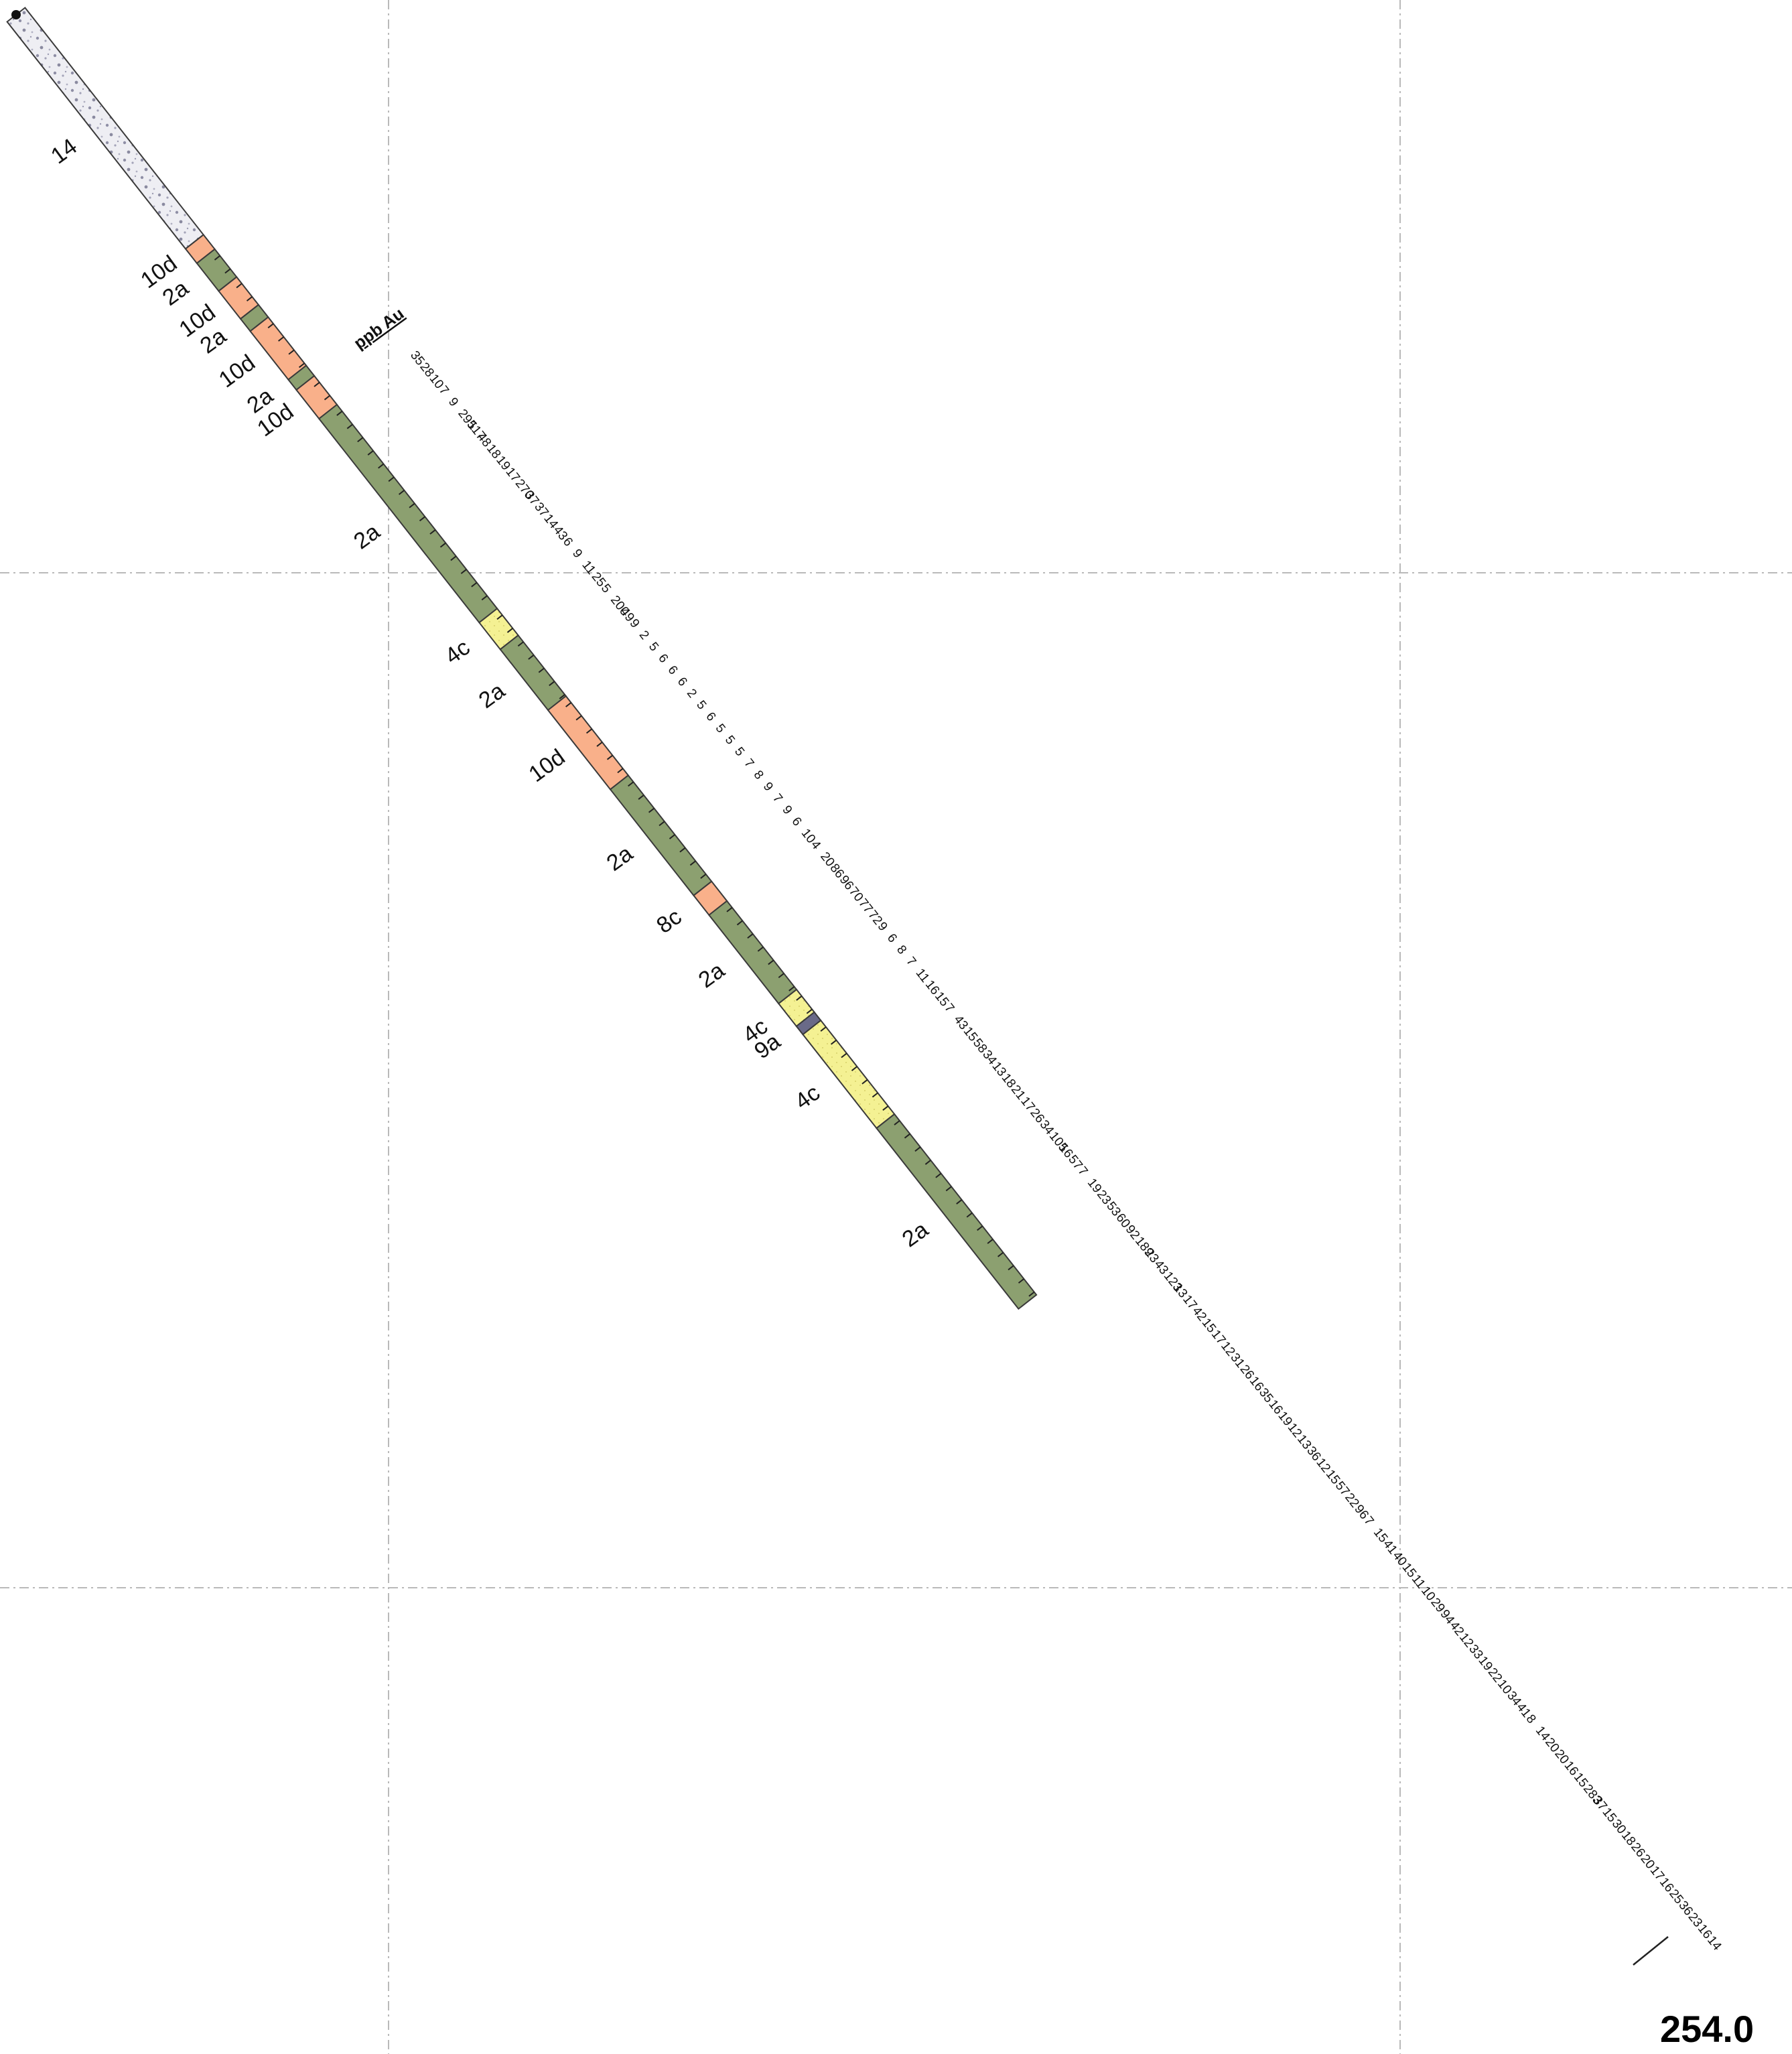 The image size is (1792, 2054). What do you see at coordinates (547, 766) in the screenshot?
I see `lithology-label-10d: 10d` at bounding box center [547, 766].